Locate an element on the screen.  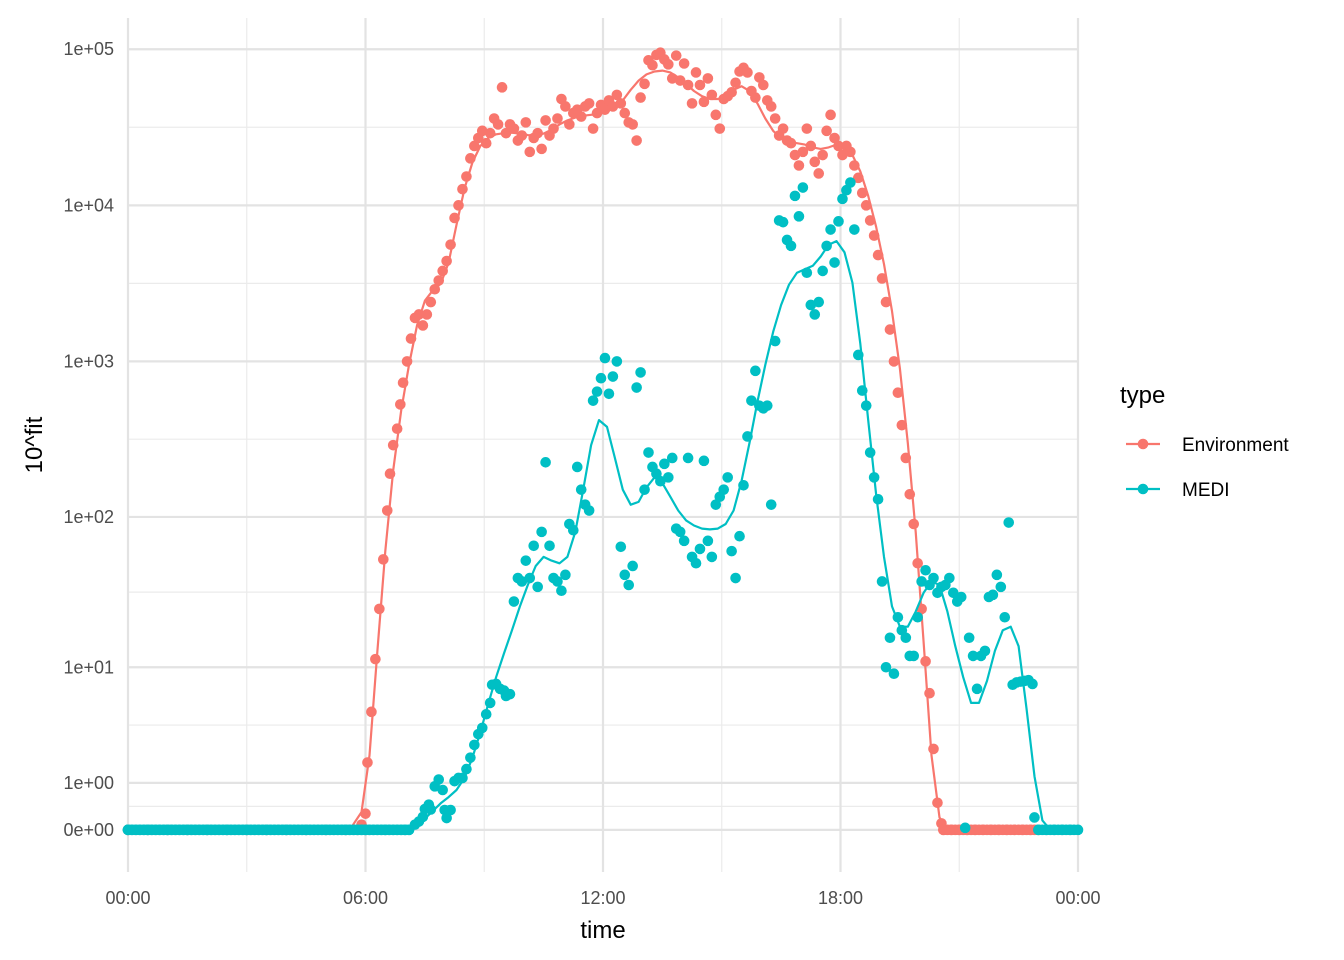
legend-label: MEDI is located at coordinates (1206, 490).